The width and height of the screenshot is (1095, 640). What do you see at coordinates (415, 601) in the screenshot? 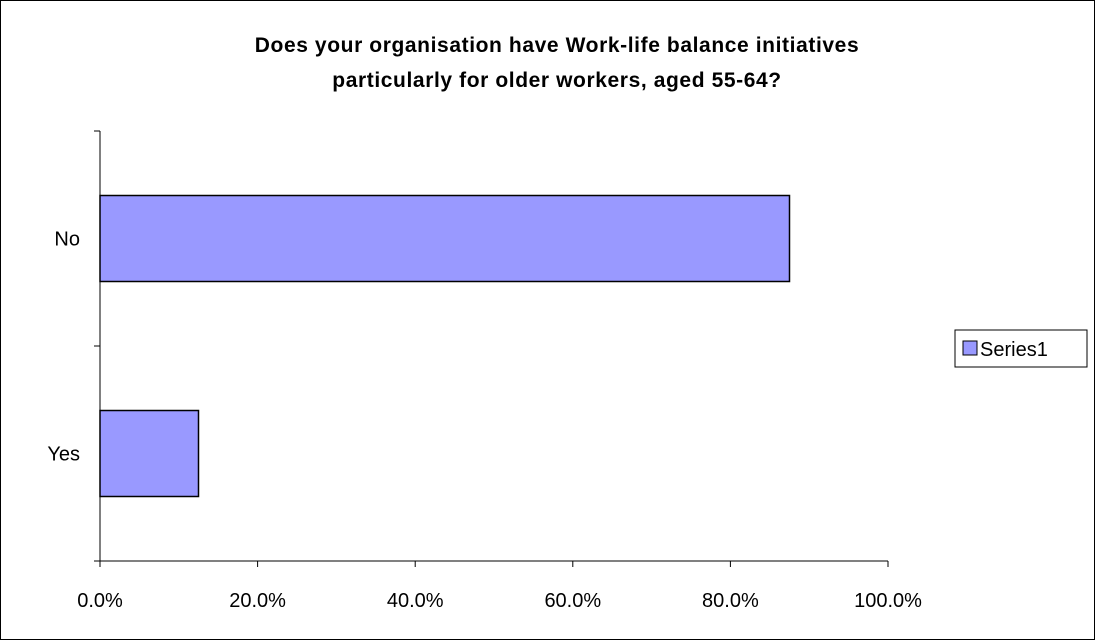
I see `x-tick-label: 40.0%` at bounding box center [415, 601].